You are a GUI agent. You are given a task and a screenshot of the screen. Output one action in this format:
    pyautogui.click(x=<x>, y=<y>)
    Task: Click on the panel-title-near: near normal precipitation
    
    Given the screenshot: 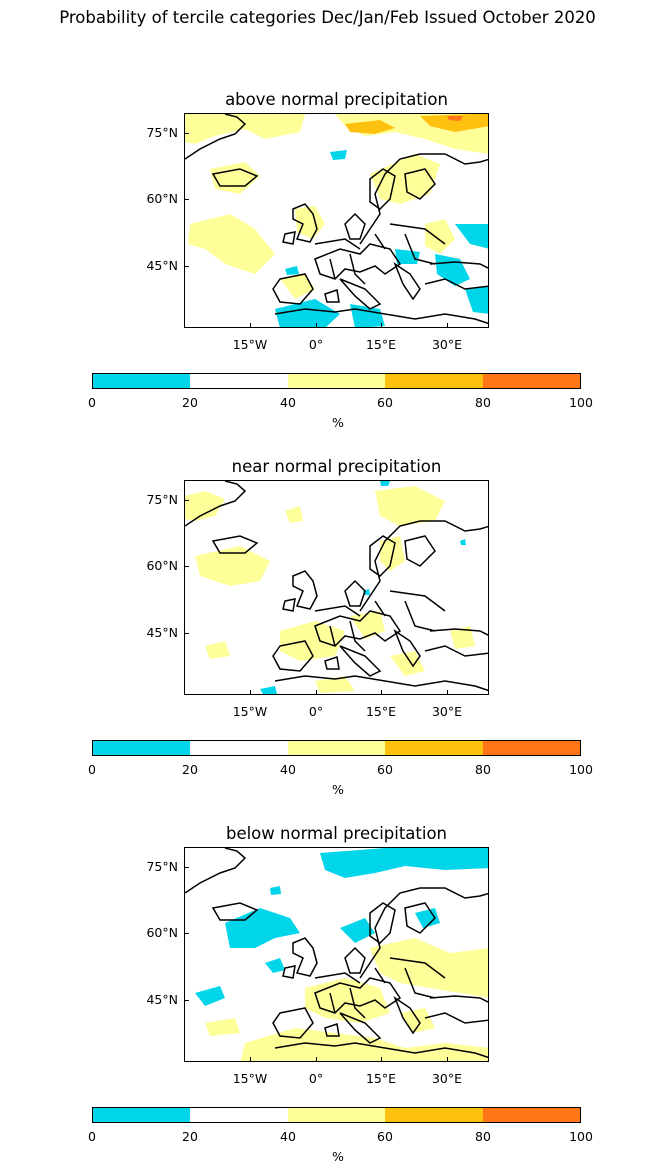 What is the action you would take?
    pyautogui.click(x=336, y=466)
    